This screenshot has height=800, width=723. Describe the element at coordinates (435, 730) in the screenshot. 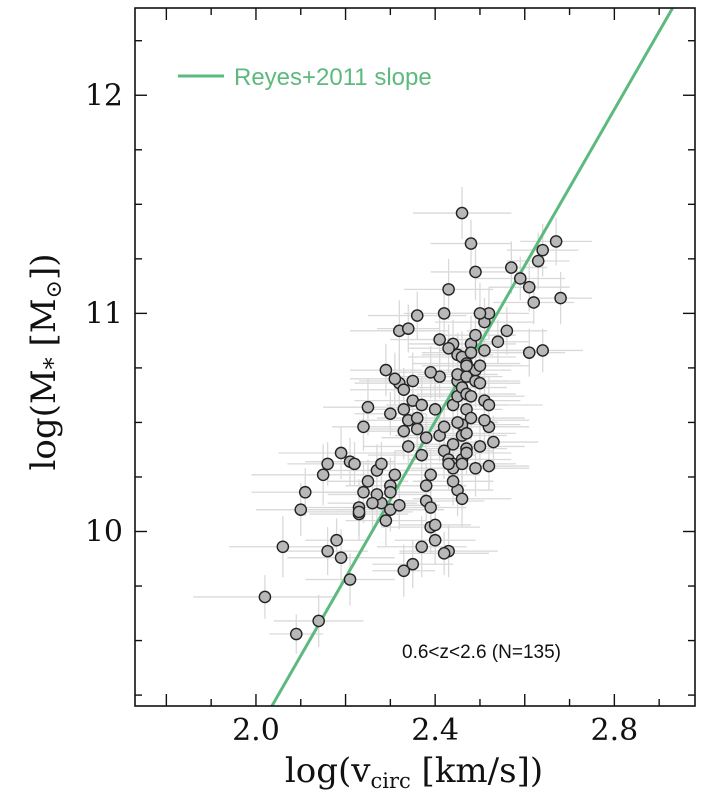

I see `x-tick-label: 2.4` at that location.